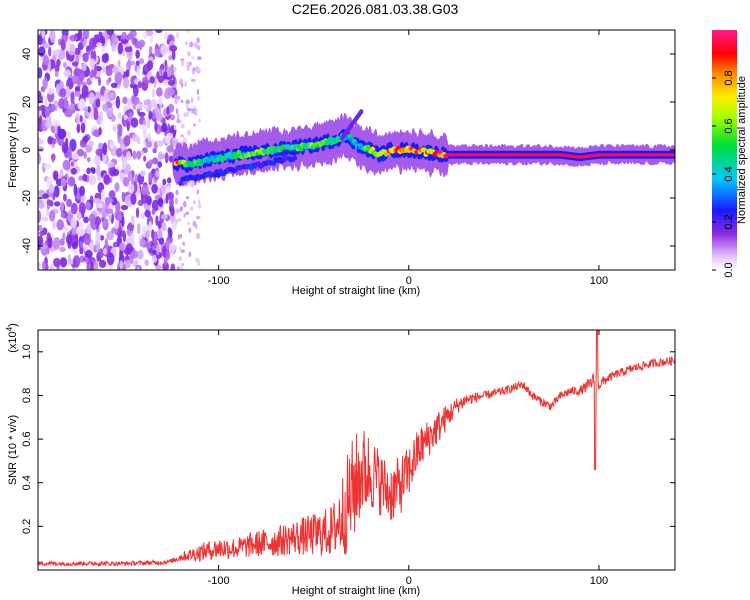 This screenshot has width=750, height=600. What do you see at coordinates (12, 338) in the screenshot?
I see `snr-y-multiplier: (x104)` at bounding box center [12, 338].